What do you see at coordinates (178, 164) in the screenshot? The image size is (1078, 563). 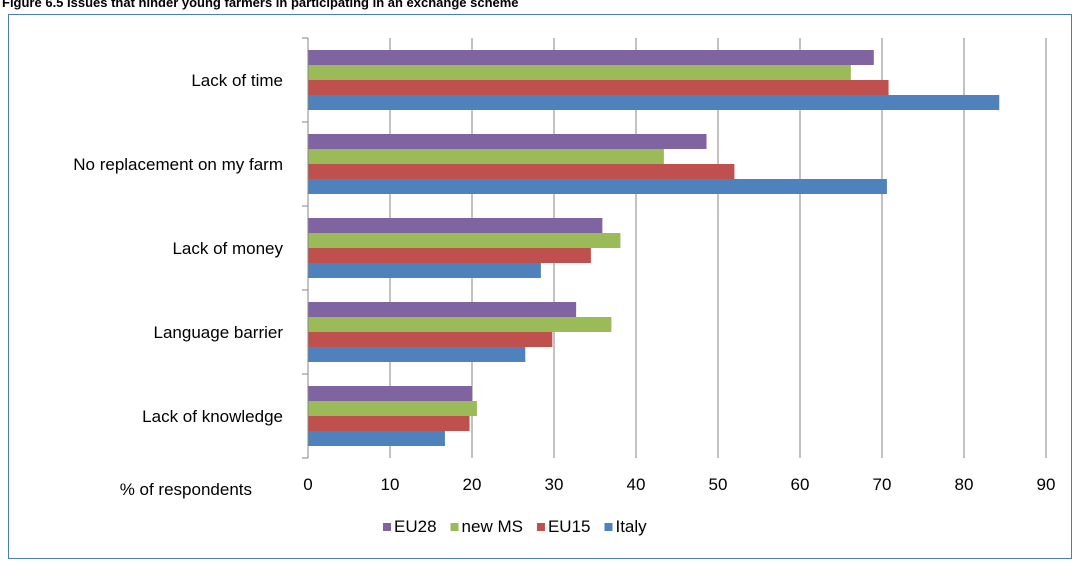 I see `category-label: No replacement on my farm` at bounding box center [178, 164].